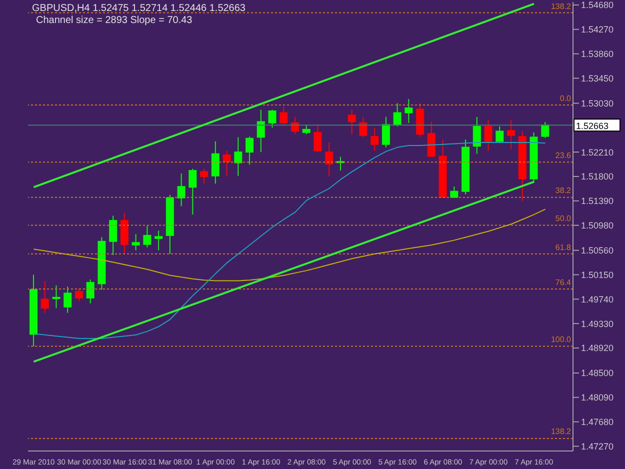 This screenshot has width=625, height=469. What do you see at coordinates (597, 275) in the screenshot?
I see `y-tick-label: 1.50150` at bounding box center [597, 275].